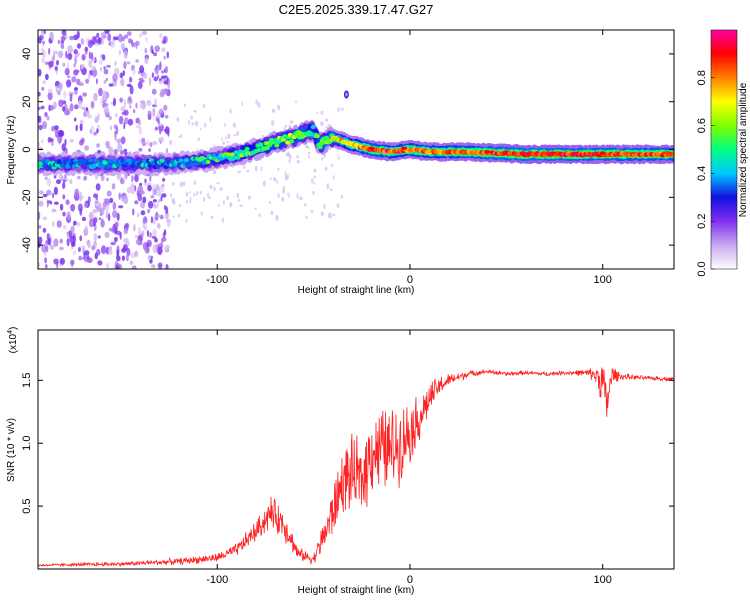  Describe the element at coordinates (702, 125) in the screenshot. I see `colorbar-tick-label: 0.6` at that location.